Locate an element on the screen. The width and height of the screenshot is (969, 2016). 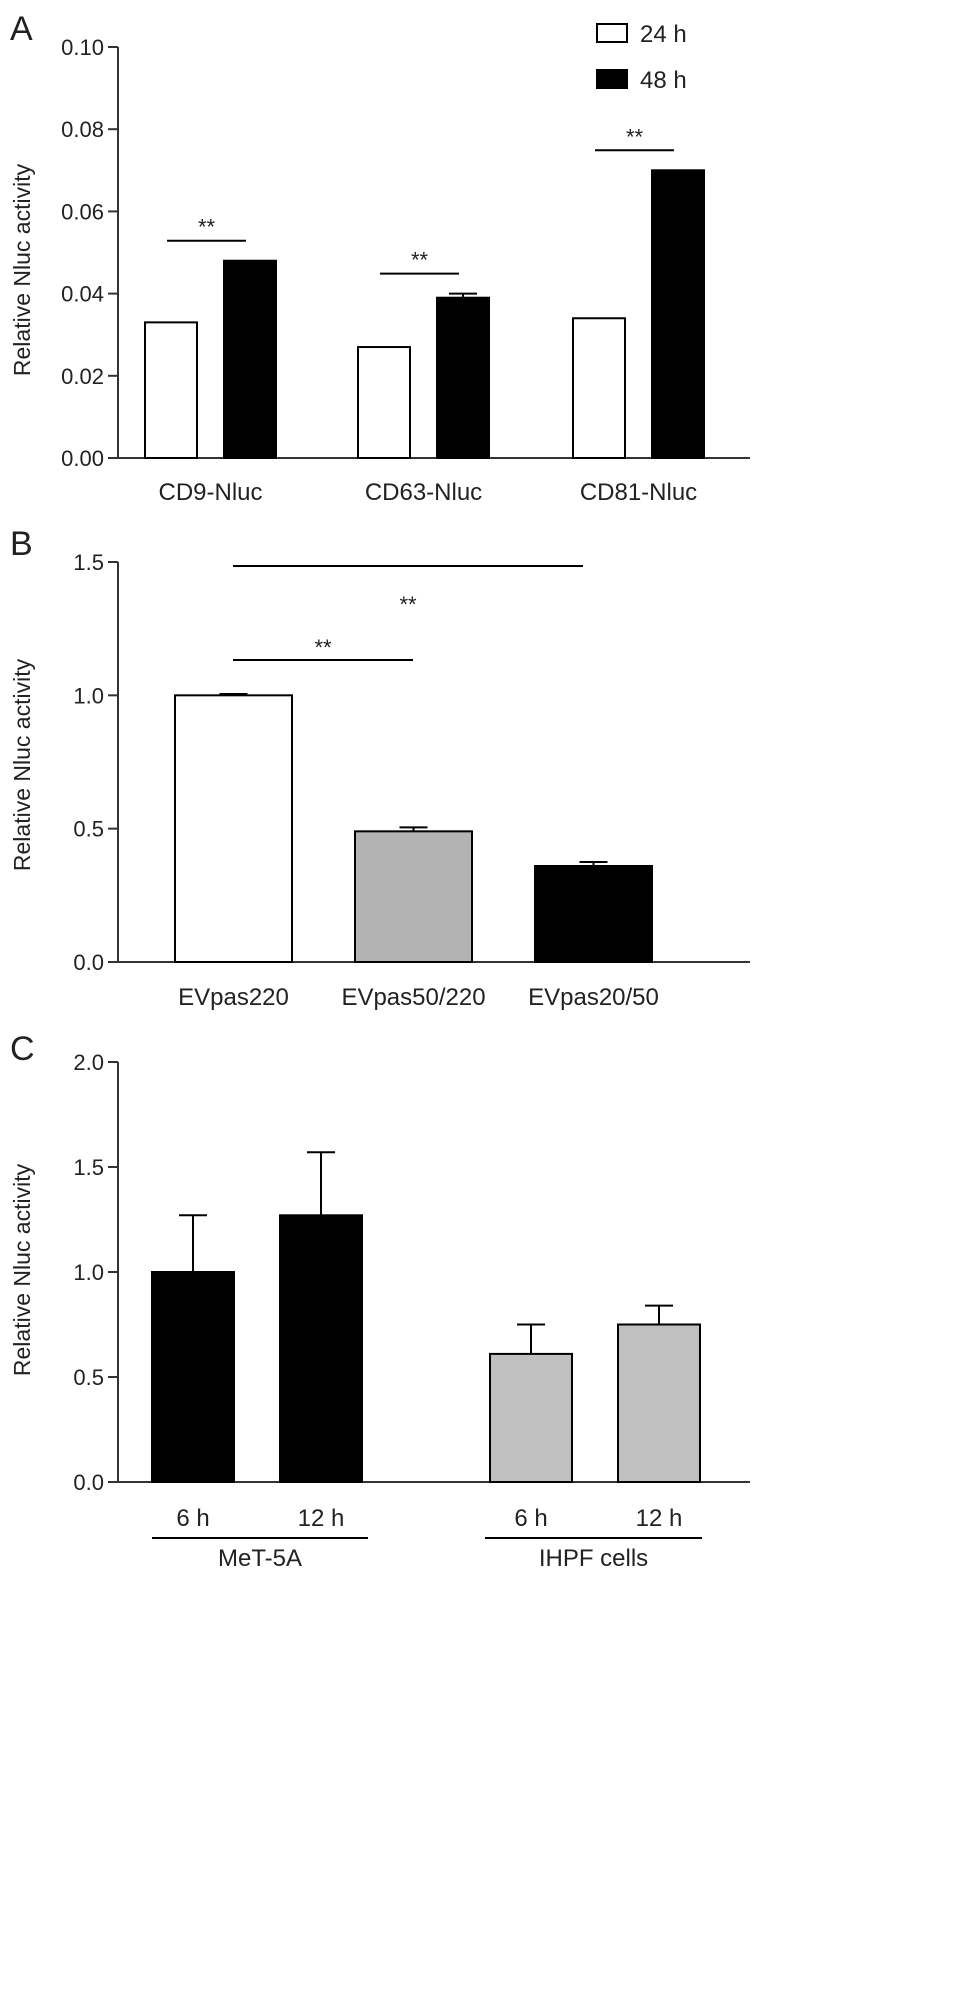
panel-a-letter: A is located at coordinates (21, 29).